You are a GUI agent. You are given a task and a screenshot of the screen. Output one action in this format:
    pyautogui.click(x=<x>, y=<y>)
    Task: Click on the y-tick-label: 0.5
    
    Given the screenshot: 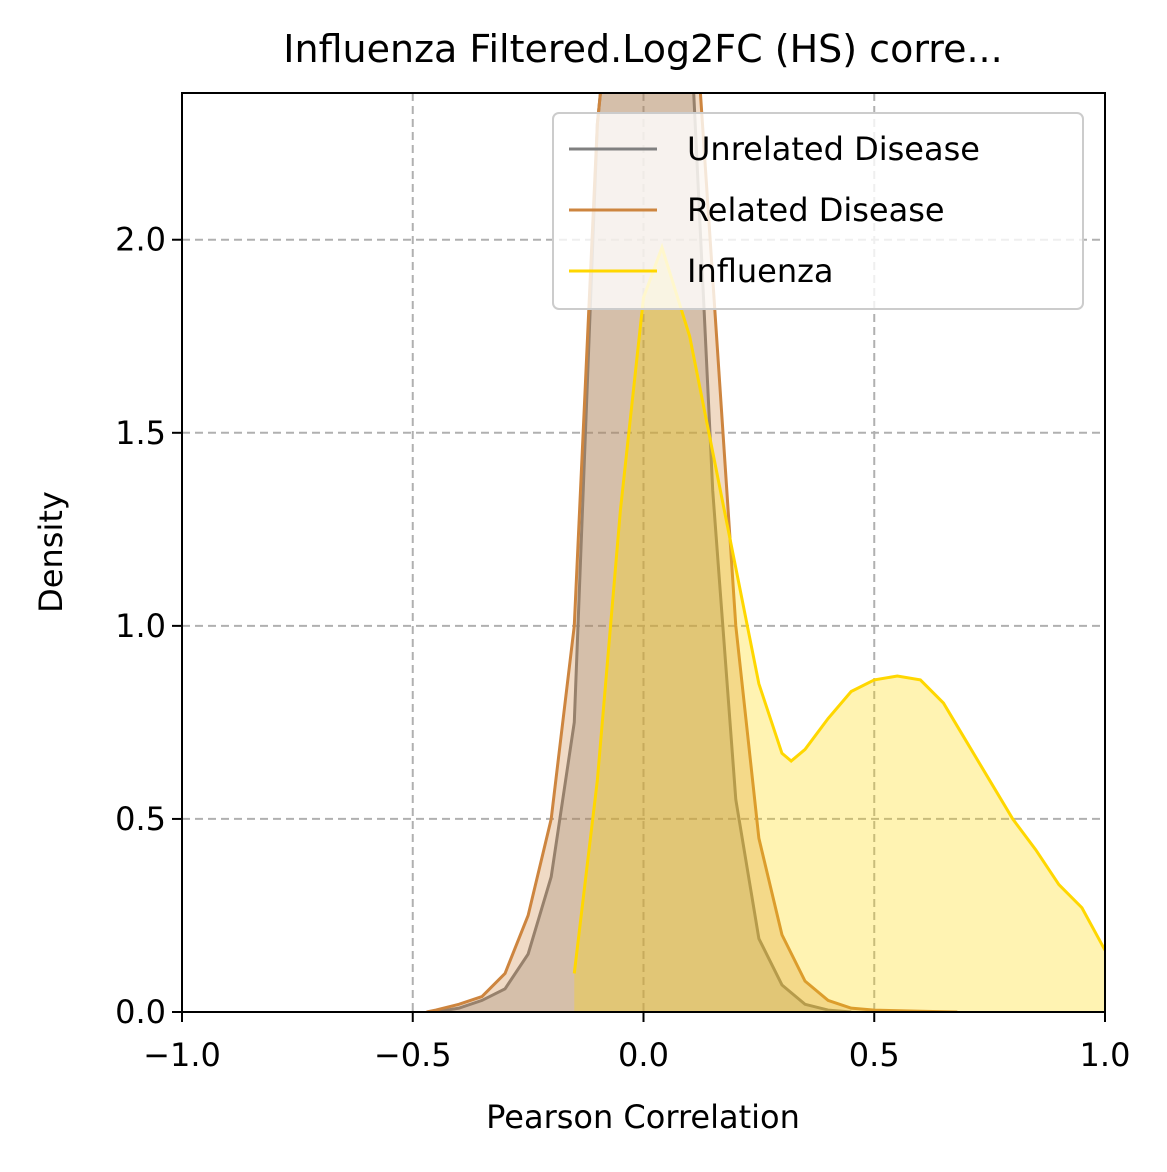 What is the action you would take?
    pyautogui.click(x=140, y=819)
    